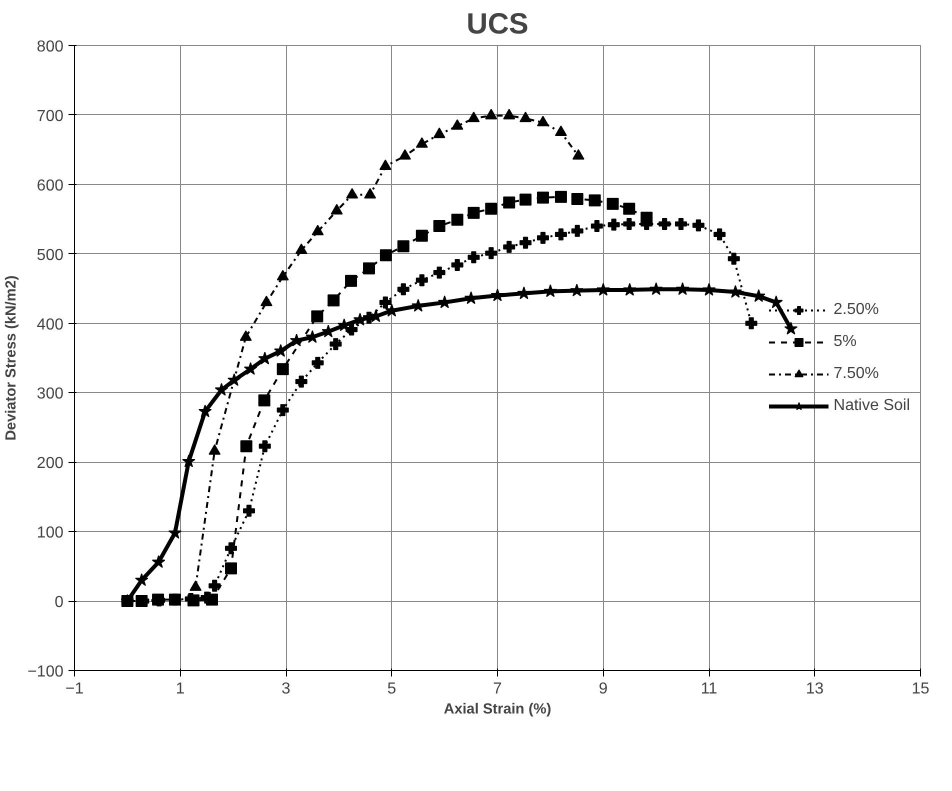 The width and height of the screenshot is (952, 791). What do you see at coordinates (45, 672) in the screenshot?
I see `y-tick-label: −100` at bounding box center [45, 672].